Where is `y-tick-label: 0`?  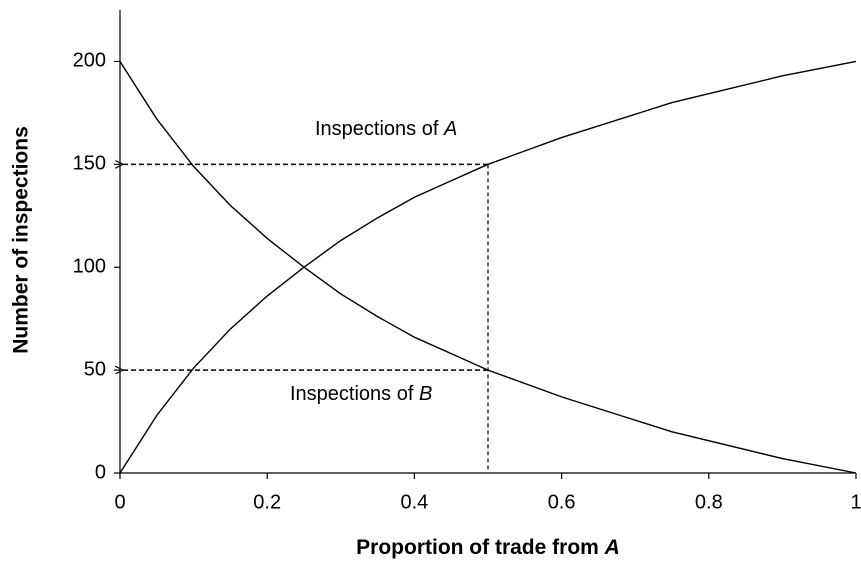 y-tick-label: 0 is located at coordinates (100, 472).